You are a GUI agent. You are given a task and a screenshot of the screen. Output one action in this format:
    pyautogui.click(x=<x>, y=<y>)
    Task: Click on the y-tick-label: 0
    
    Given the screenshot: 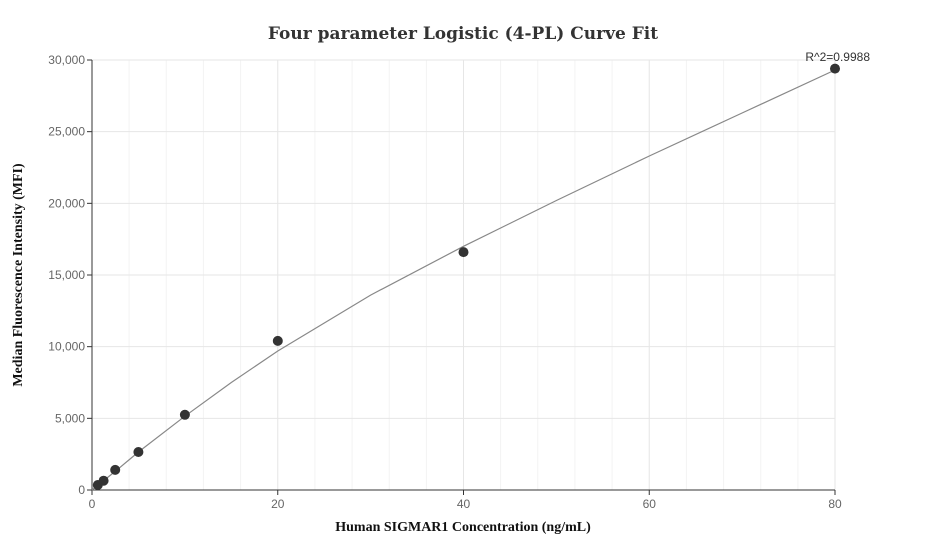 What is the action you would take?
    pyautogui.click(x=81, y=490)
    